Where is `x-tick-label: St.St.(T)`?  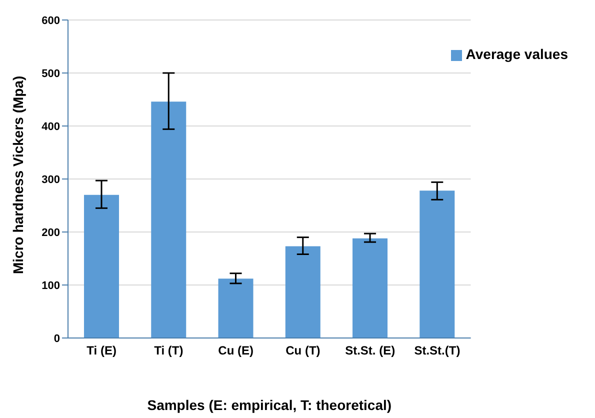
x-tick-label: St.St.(T) is located at coordinates (437, 351).